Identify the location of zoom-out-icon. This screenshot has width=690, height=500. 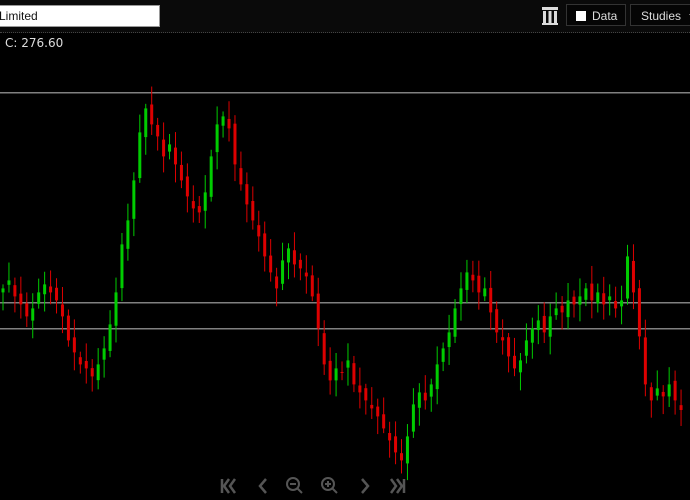
(294, 485).